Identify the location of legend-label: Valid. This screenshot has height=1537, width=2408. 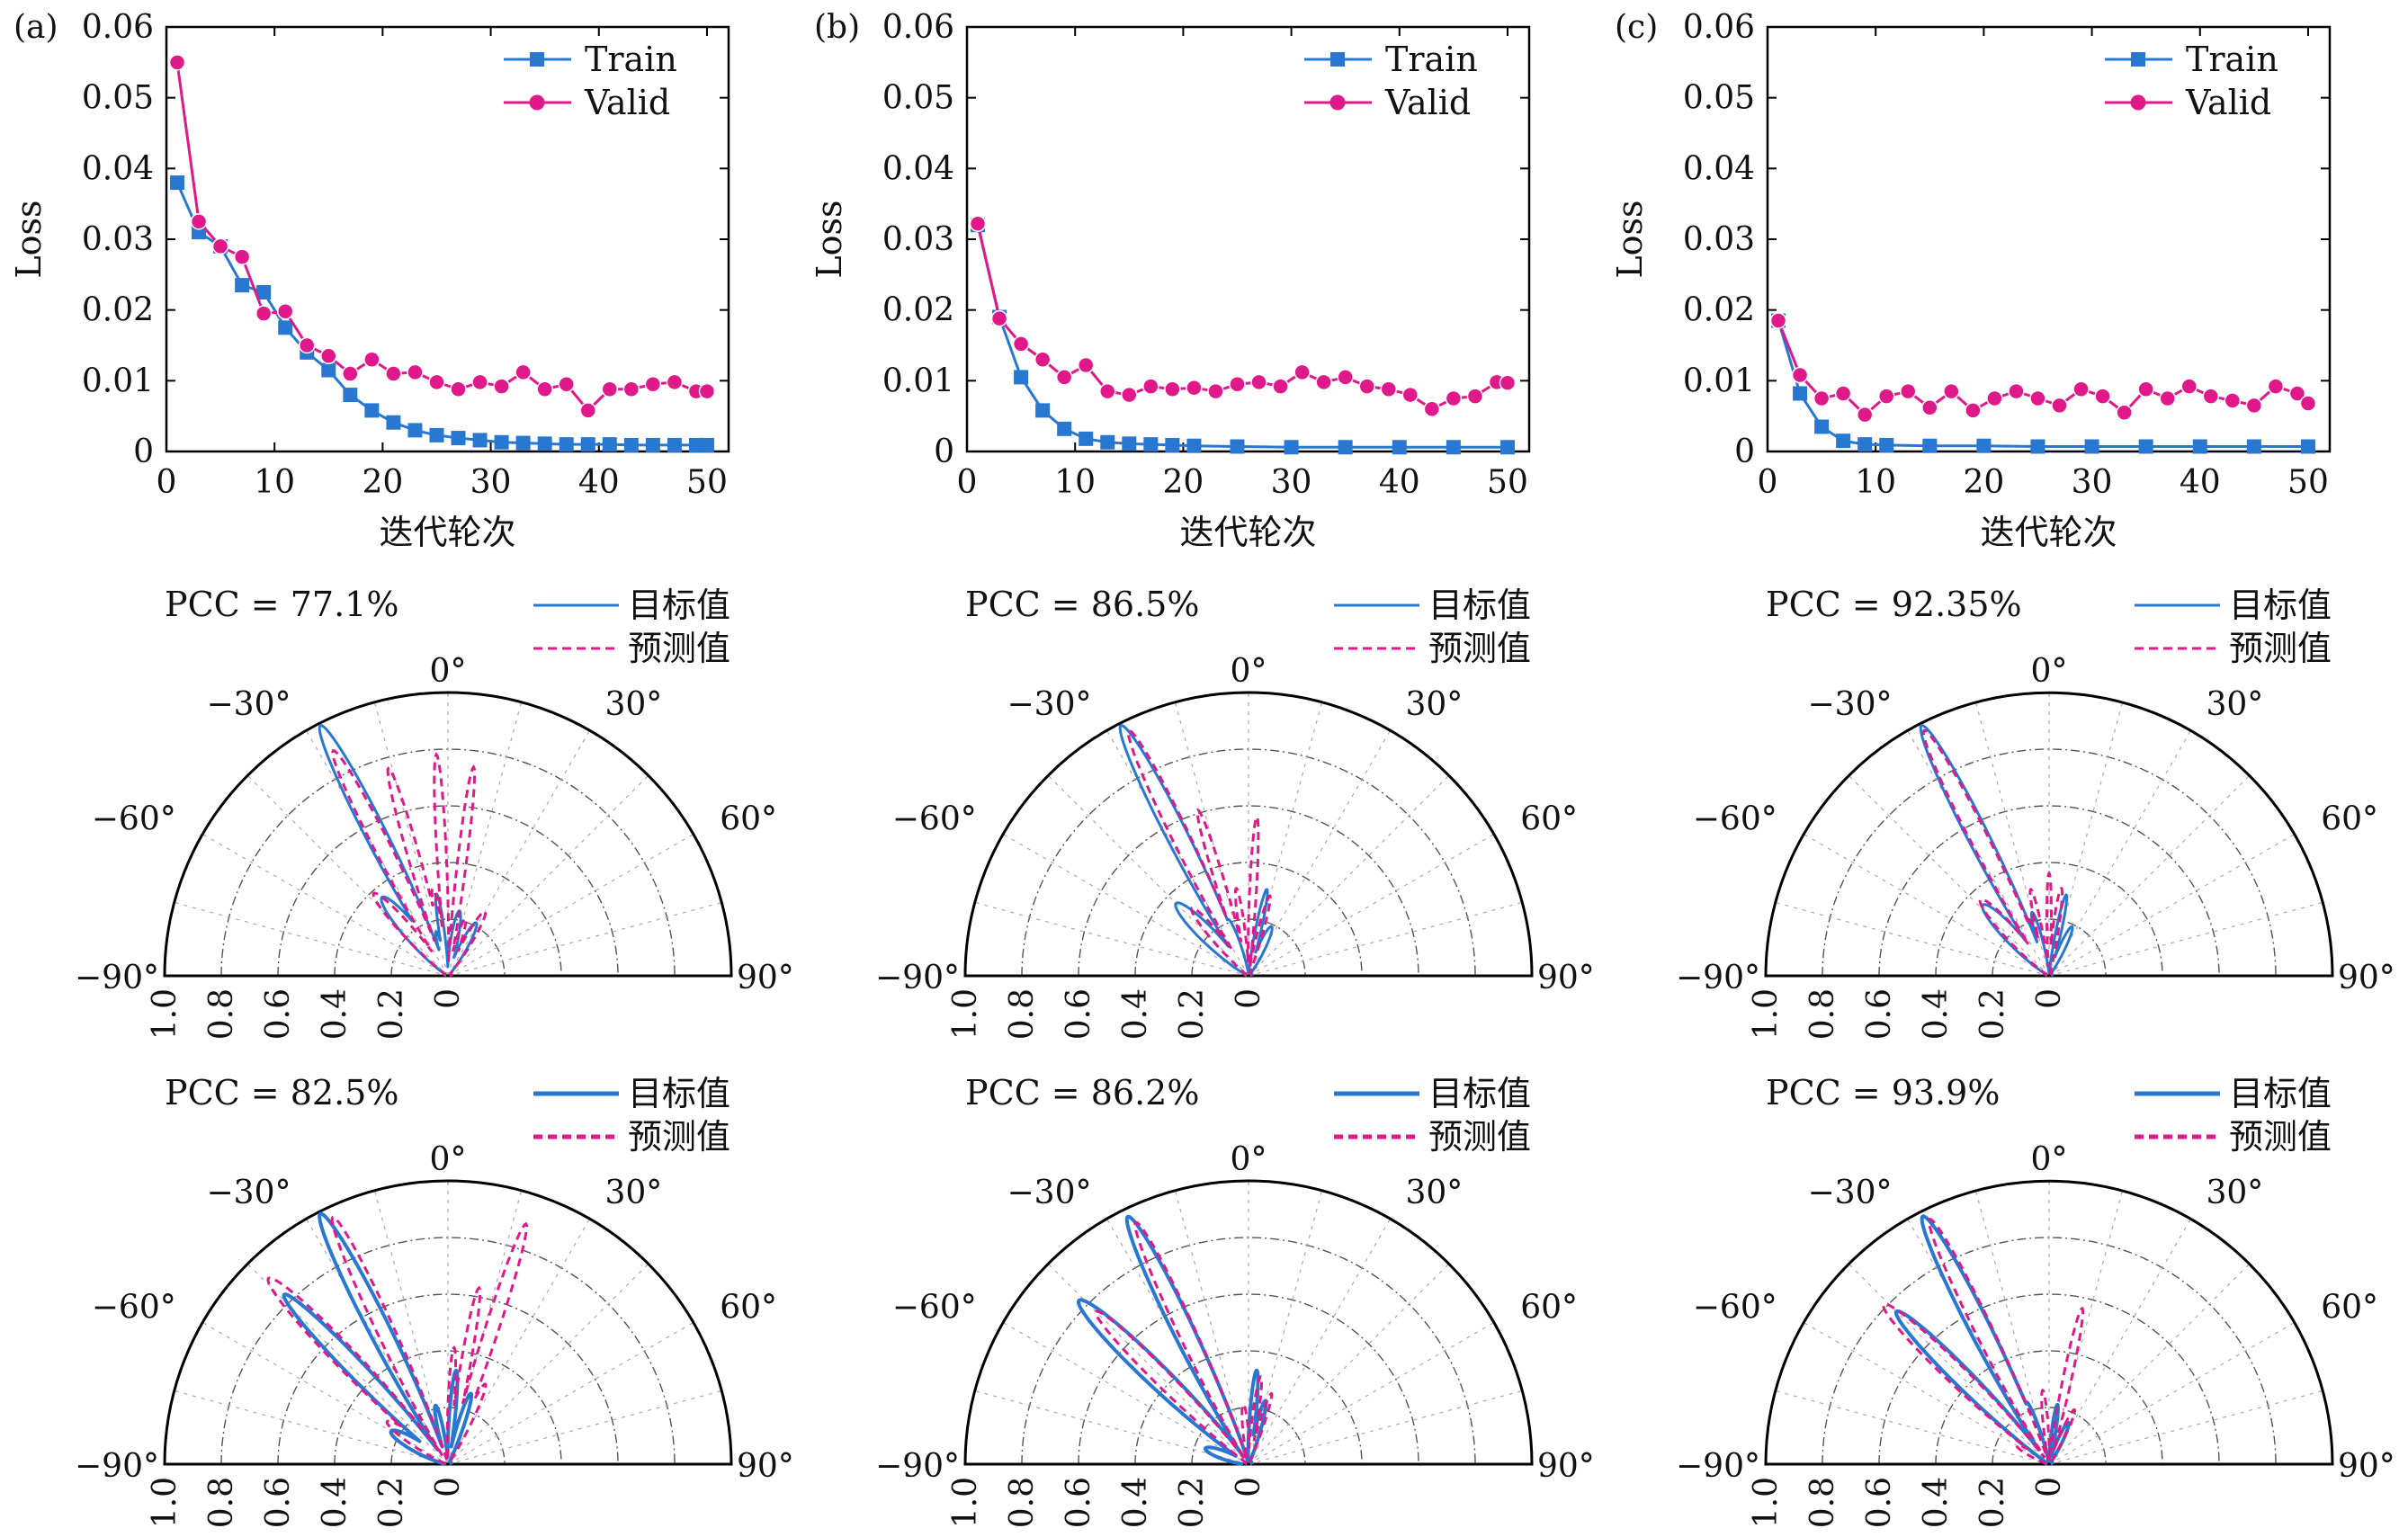
(2228, 102).